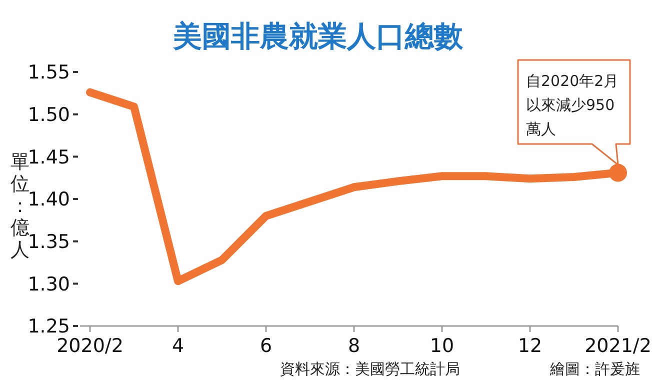  What do you see at coordinates (49, 199) in the screenshot?
I see `y-tick-label: 1.40` at bounding box center [49, 199].